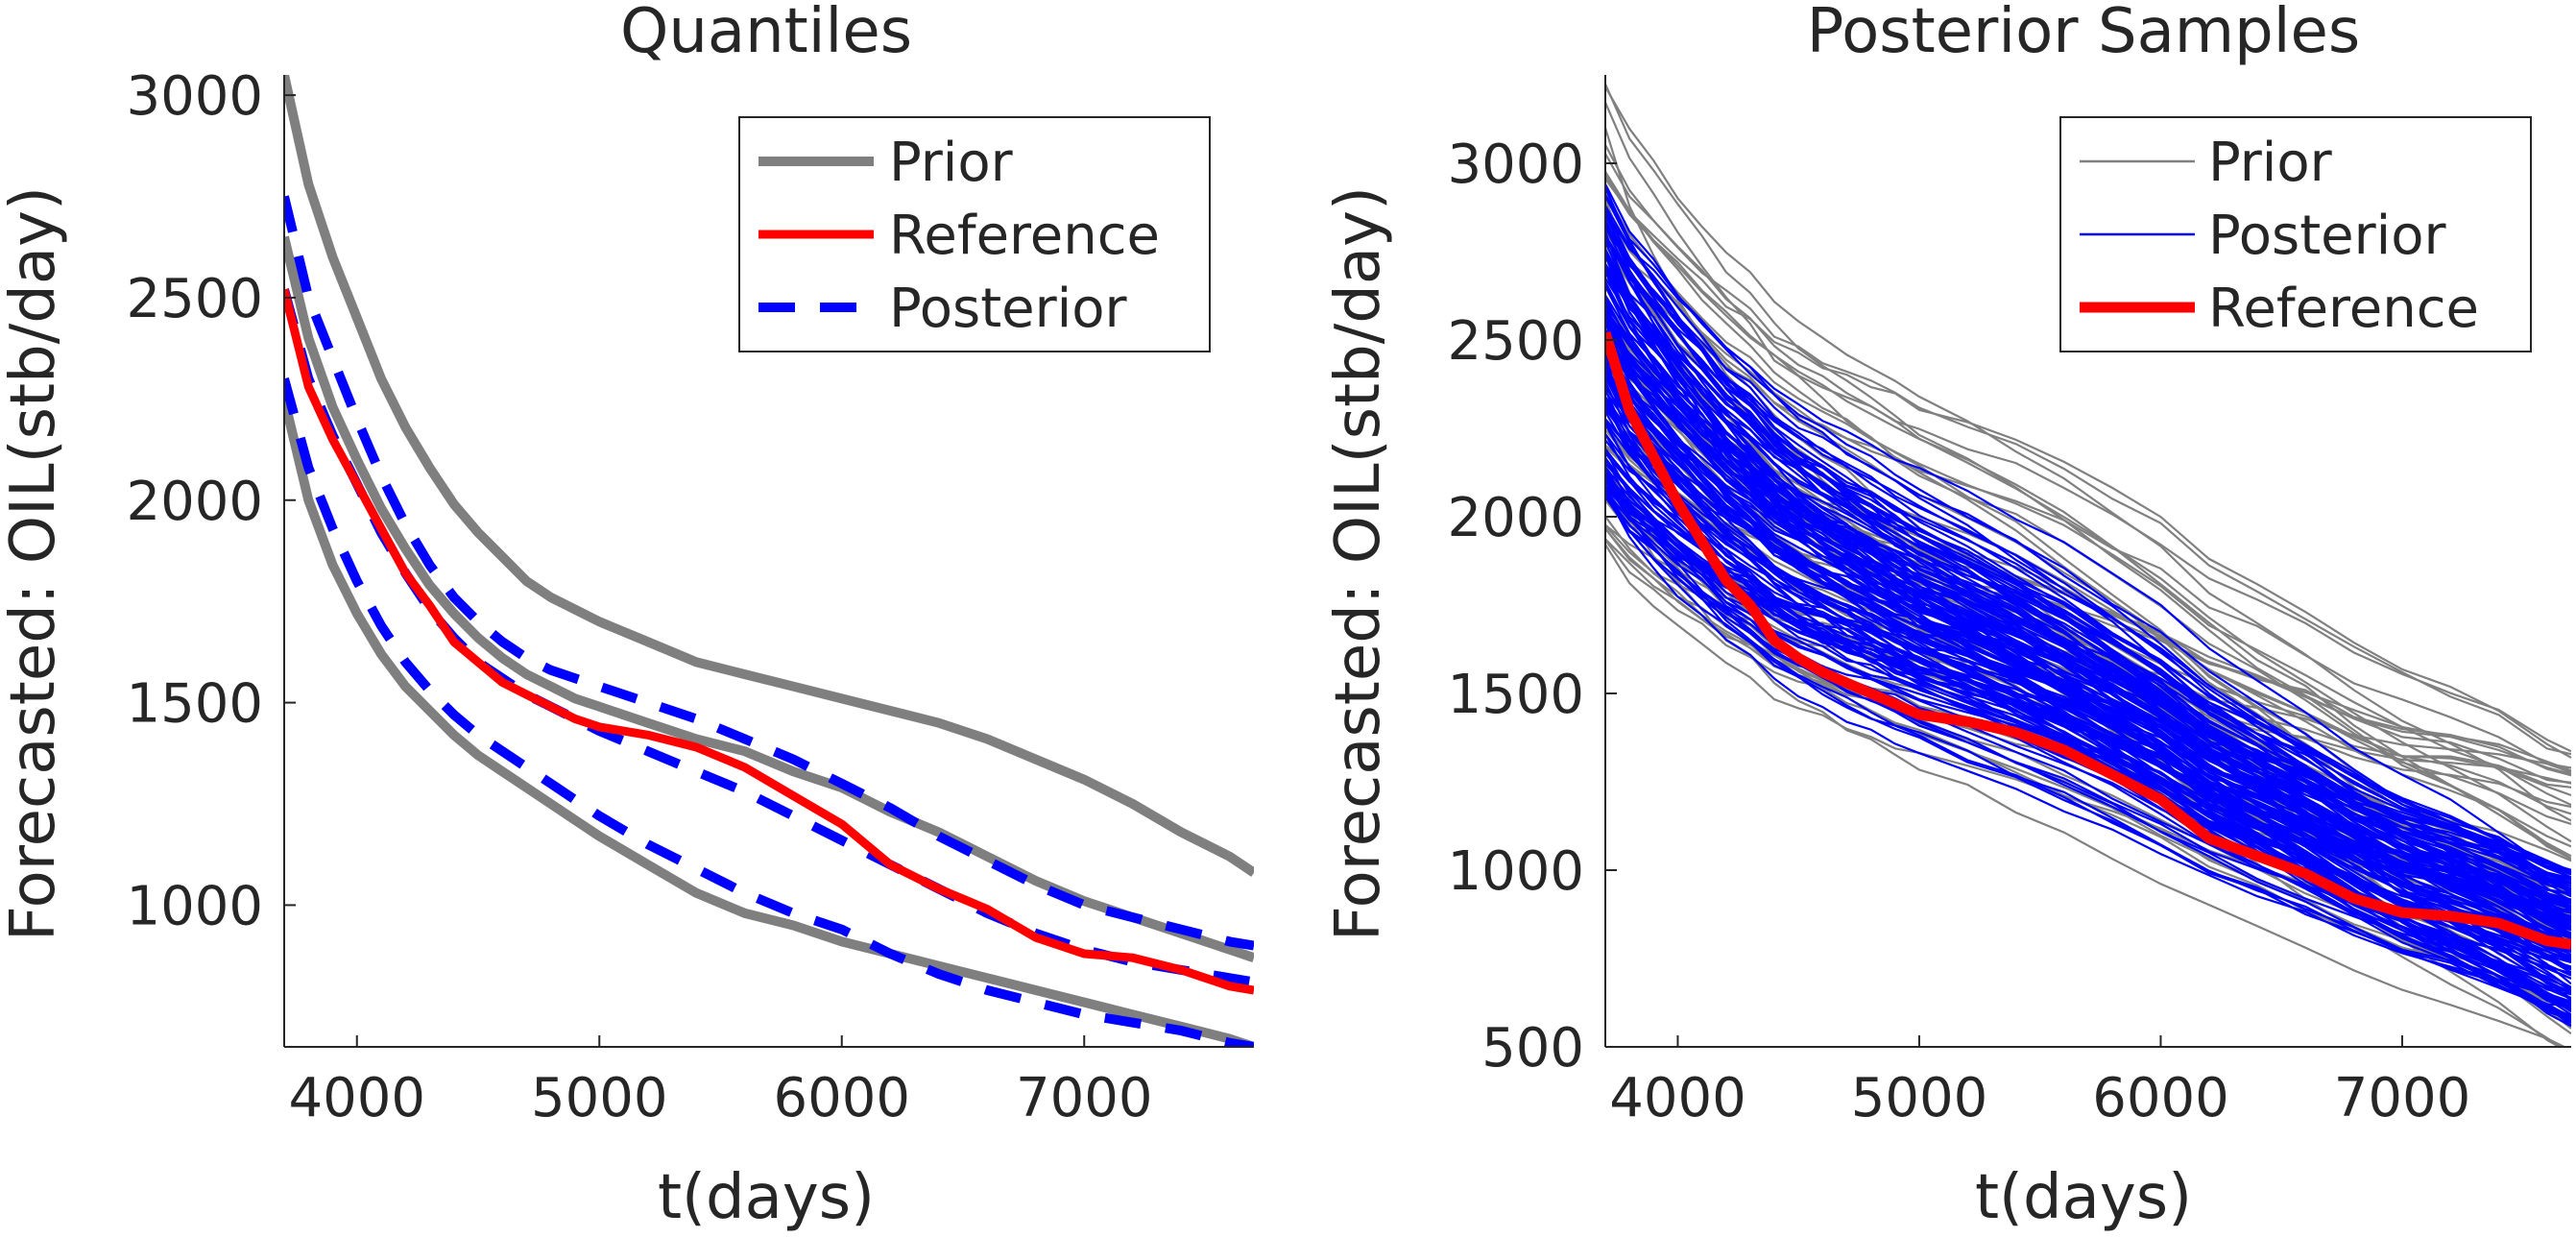 Image resolution: width=2576 pixels, height=1238 pixels. What do you see at coordinates (34, 563) in the screenshot?
I see `quantiles-ylabel: Forecasted: OIL(stb/day)` at bounding box center [34, 563].